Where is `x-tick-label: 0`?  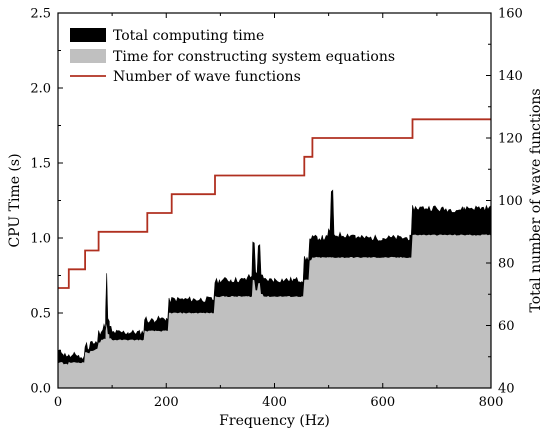
x-tick-label: 0 is located at coordinates (58, 402).